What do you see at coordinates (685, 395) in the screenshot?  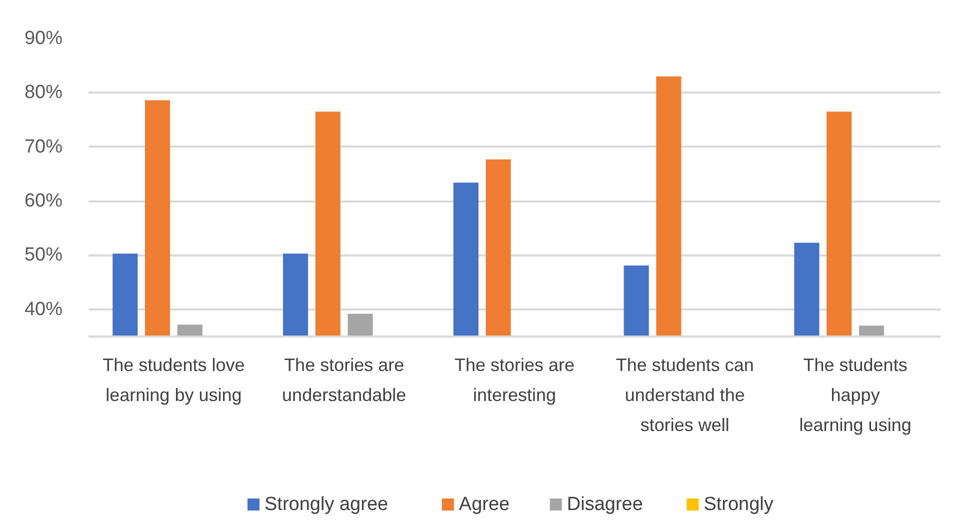 I see `x-tick-label: The students can understand the stories well` at bounding box center [685, 395].